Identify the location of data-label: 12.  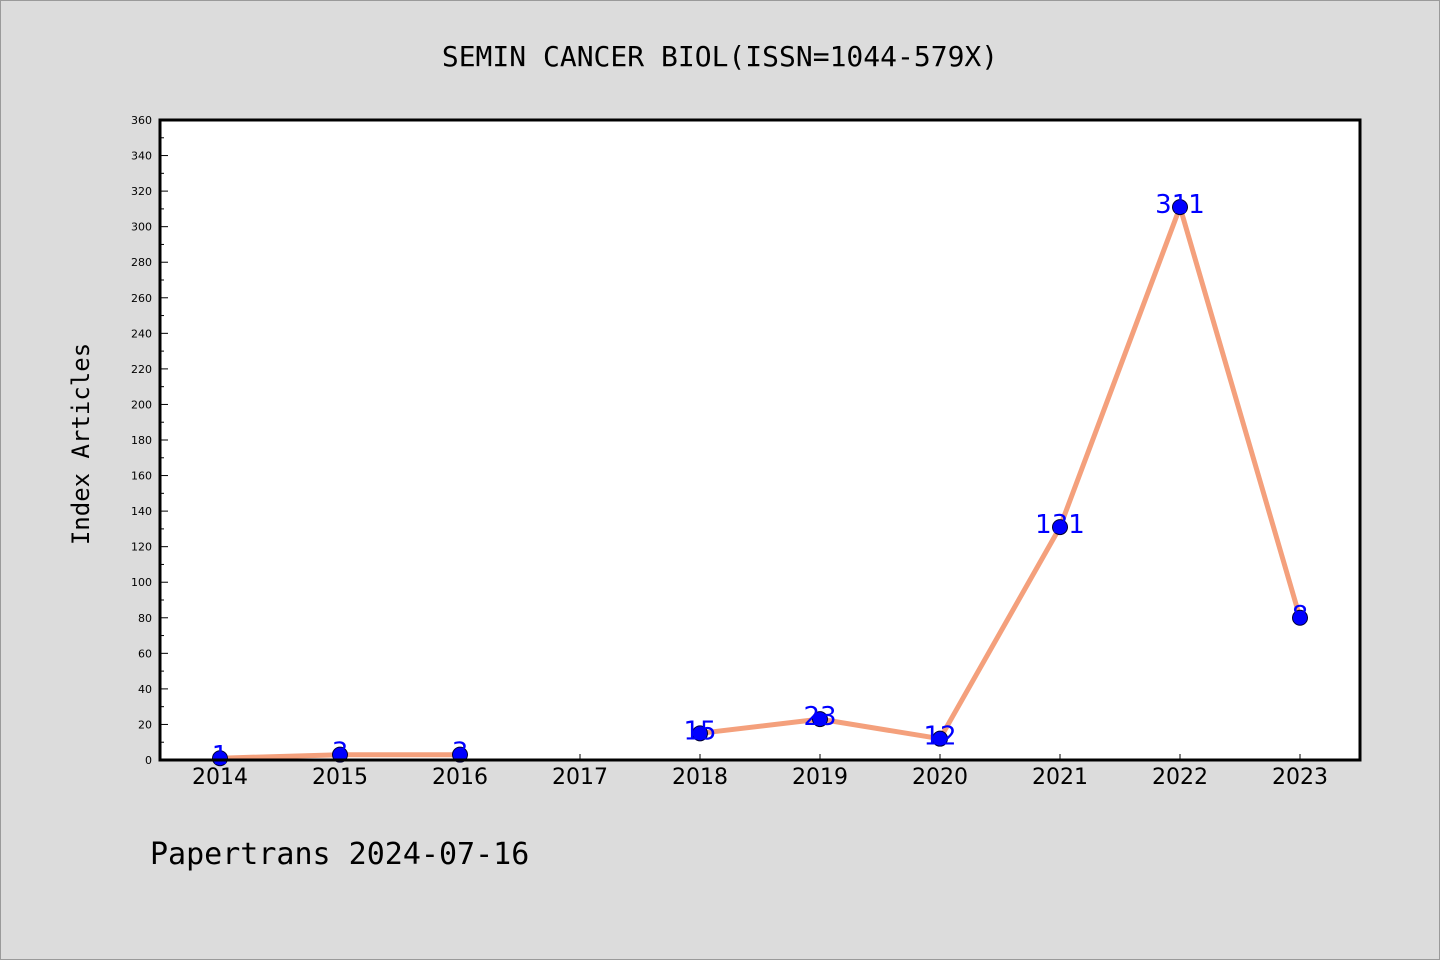
(939, 737).